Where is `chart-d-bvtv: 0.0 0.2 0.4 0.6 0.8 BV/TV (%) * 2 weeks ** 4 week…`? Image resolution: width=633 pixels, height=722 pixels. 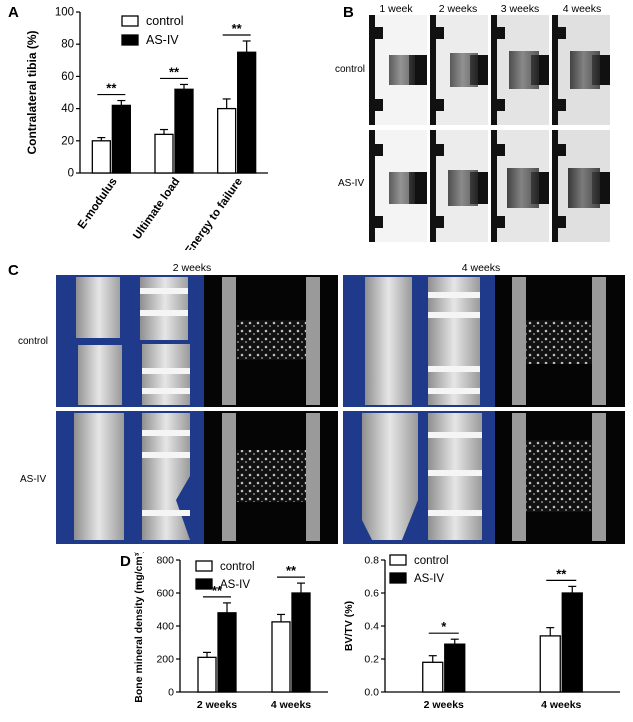
chart-d-bvtv: 0.0 0.2 0.4 0.6 0.8 BV/TV (%) * 2 weeks ** 4 week… is located at coordinates (481, 632).